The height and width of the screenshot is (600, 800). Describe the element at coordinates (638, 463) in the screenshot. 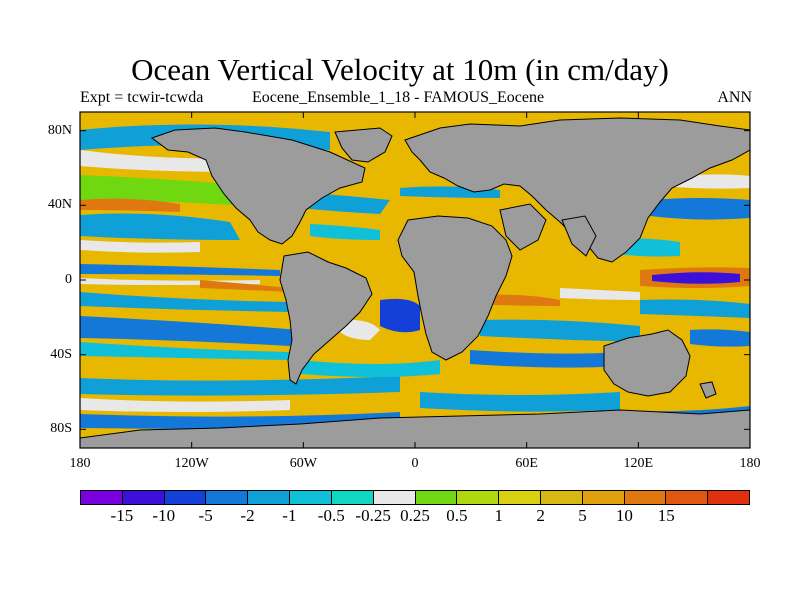

I see `lon-tick-label: 120E` at that location.